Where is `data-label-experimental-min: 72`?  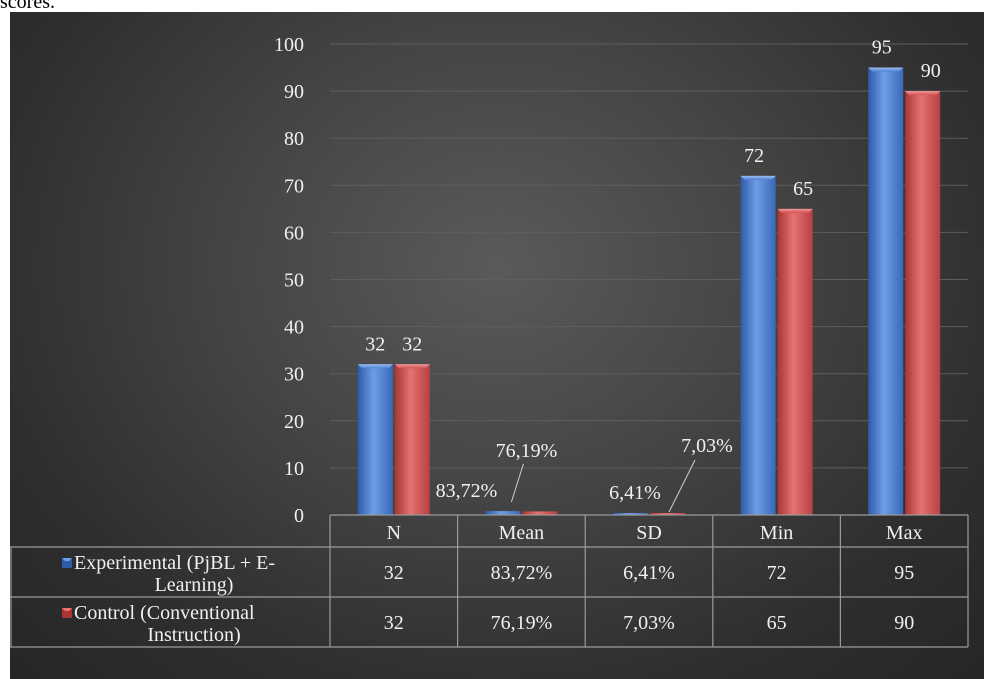
data-label-experimental-min: 72 is located at coordinates (754, 156).